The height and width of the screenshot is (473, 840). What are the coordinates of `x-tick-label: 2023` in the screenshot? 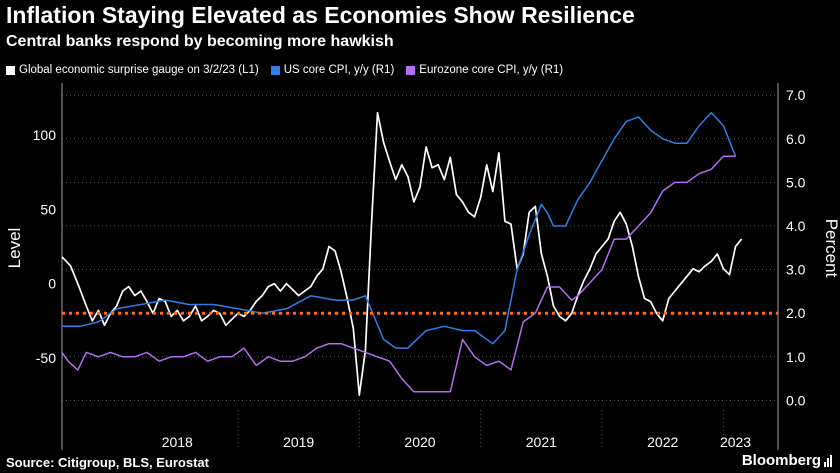 It's located at (735, 442).